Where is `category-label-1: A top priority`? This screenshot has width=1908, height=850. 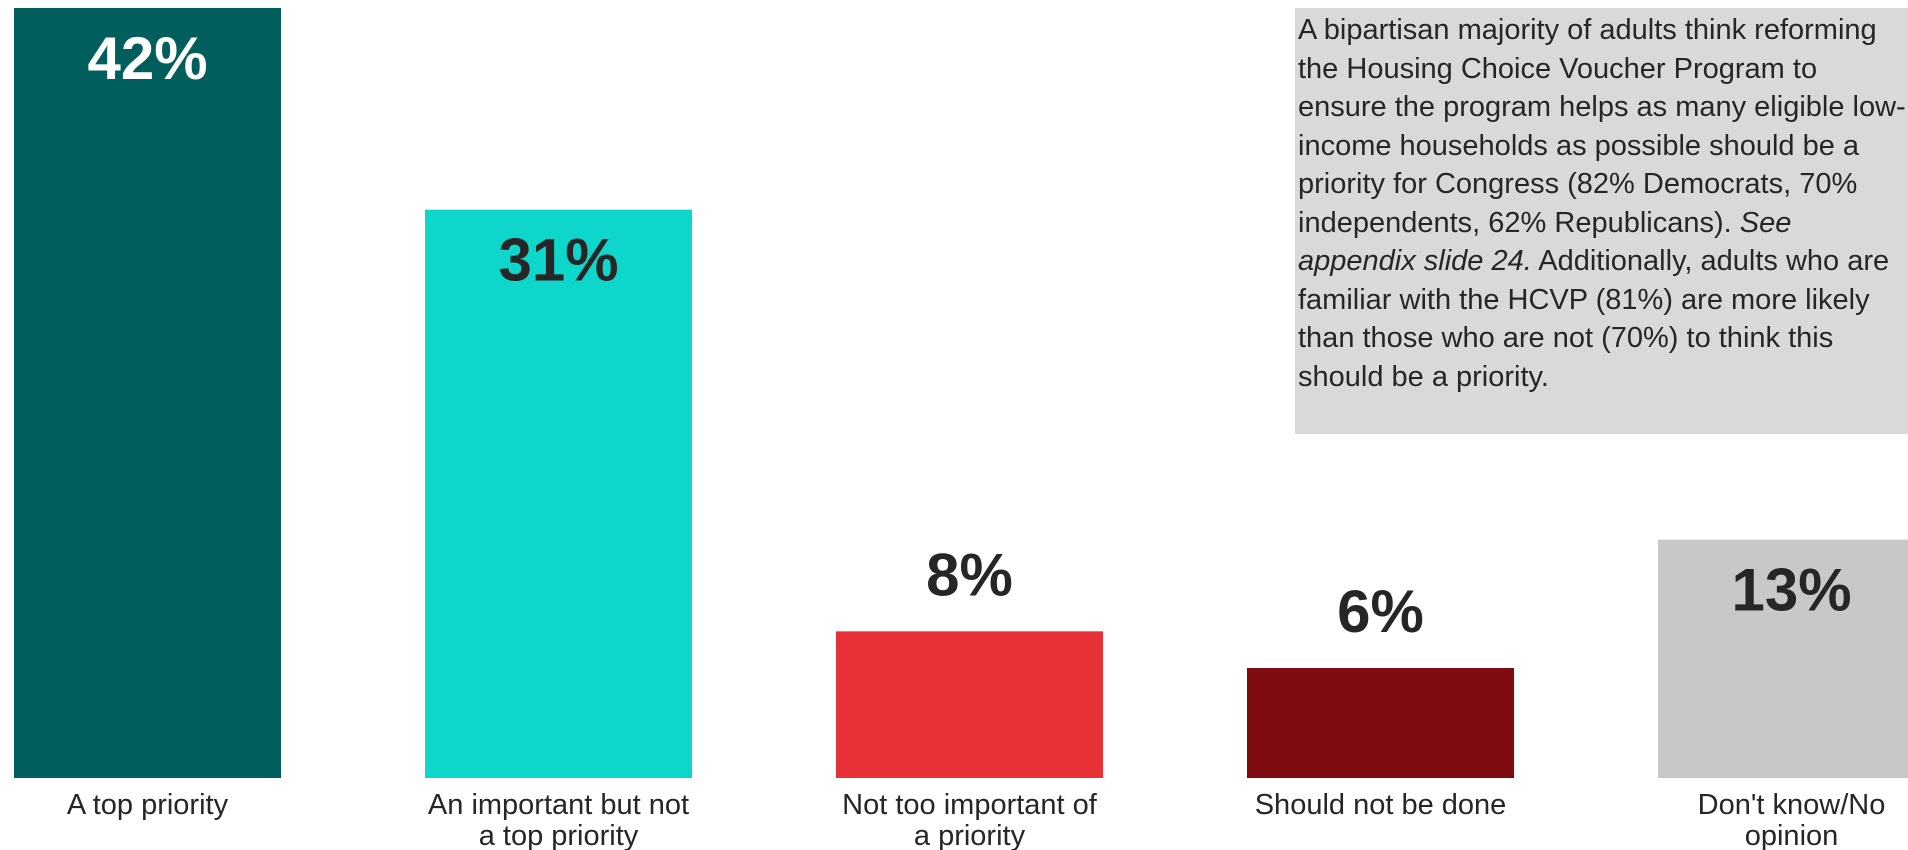
category-label-1: A top priority is located at coordinates (148, 805).